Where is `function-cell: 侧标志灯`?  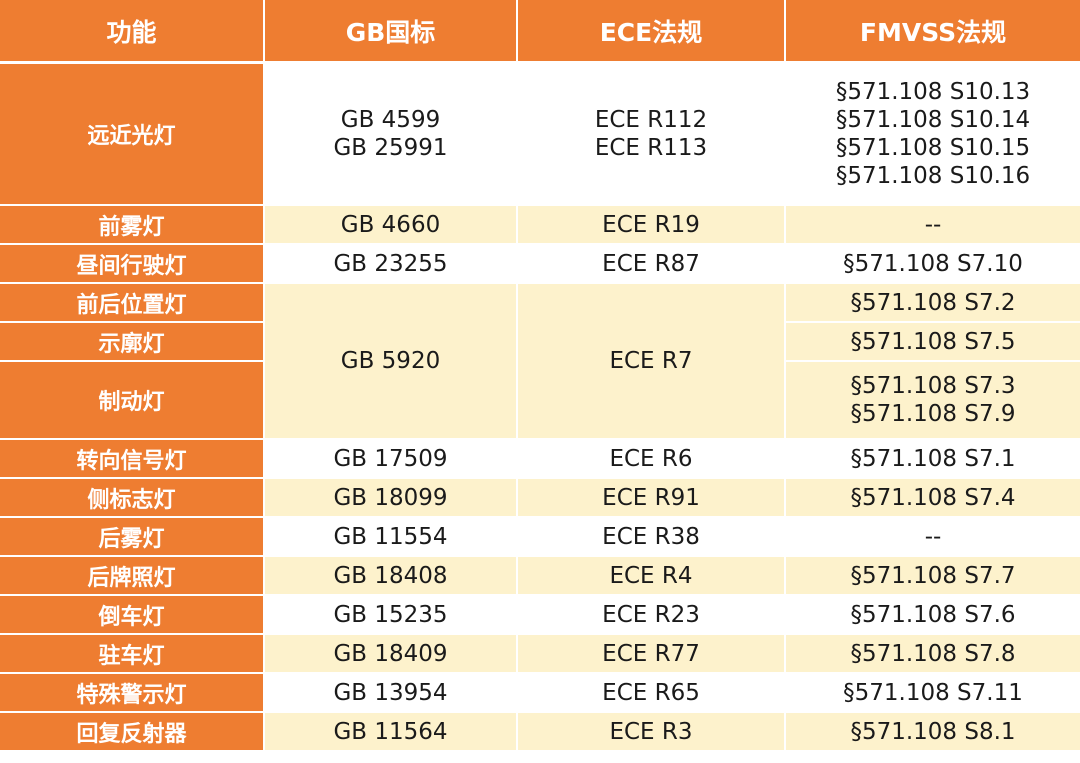 function-cell: 侧标志灯 is located at coordinates (132, 498).